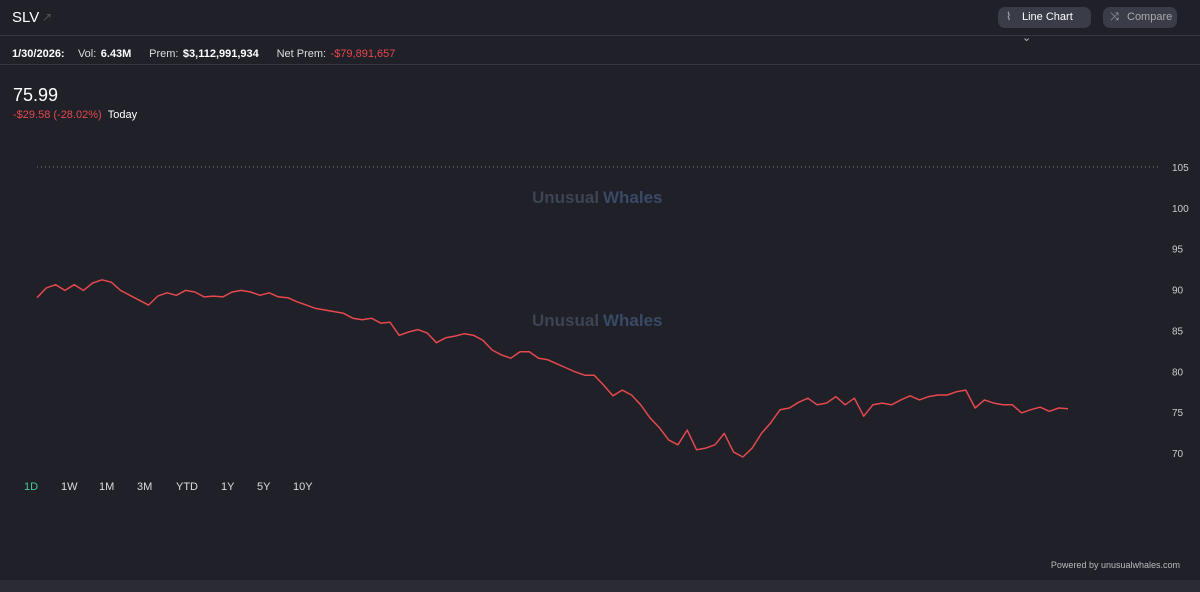  I want to click on range-button: 1M, so click(107, 487).